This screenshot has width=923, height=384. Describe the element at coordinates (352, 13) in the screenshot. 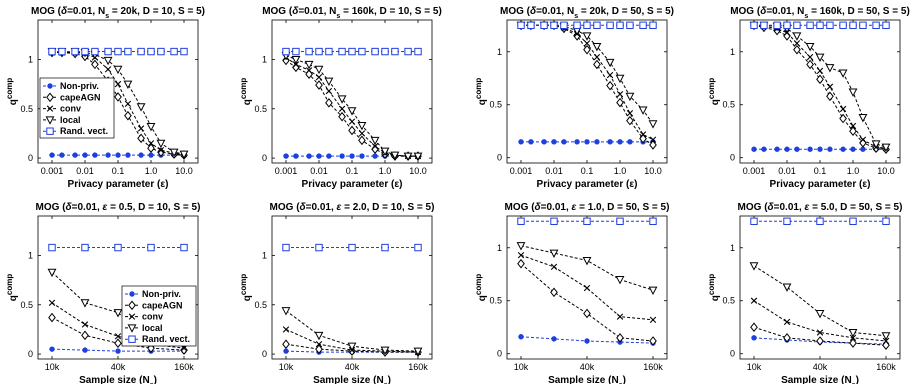

I see `subplot-title: MOG (δ=0.01, Ns = 160k, D = 10, S = 5)` at that location.